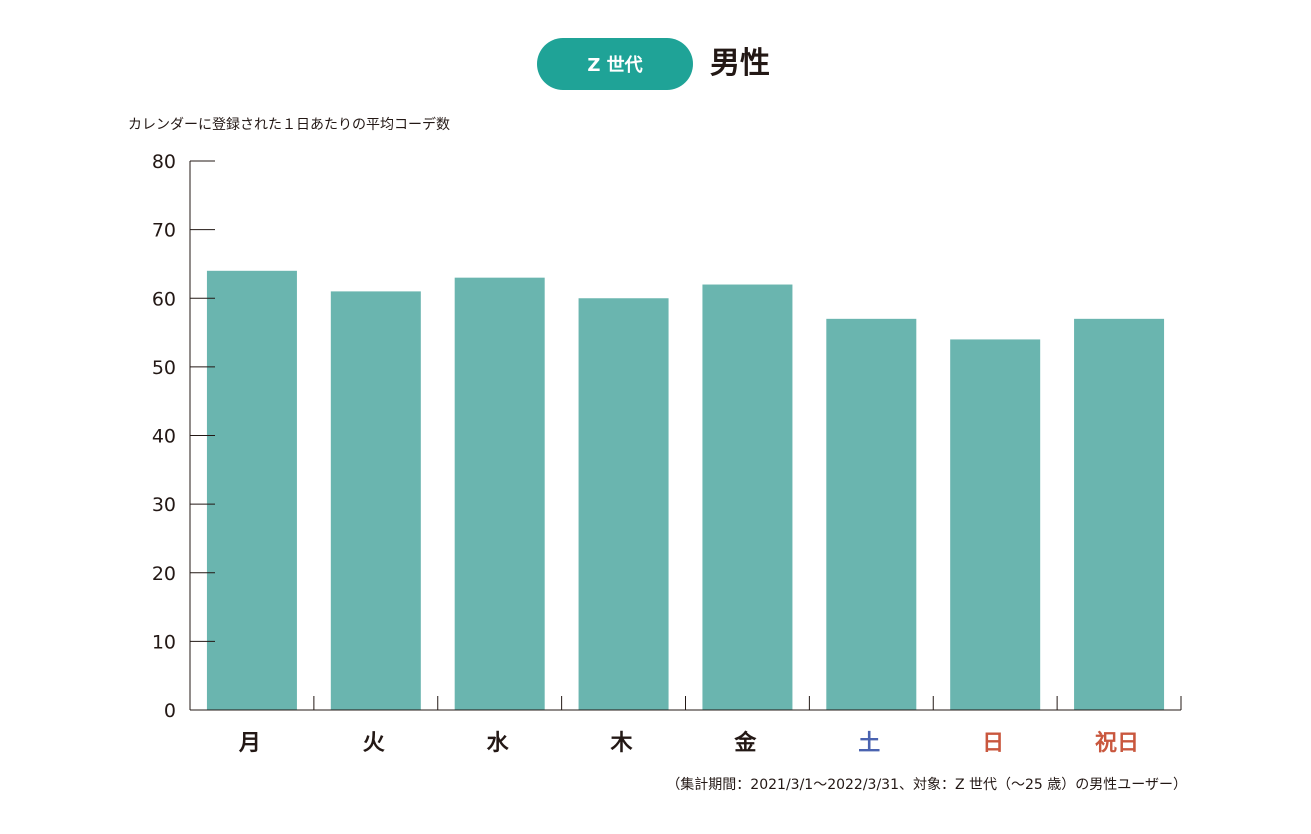  What do you see at coordinates (249, 743) in the screenshot?
I see `x-tick-label-0: 月` at bounding box center [249, 743].